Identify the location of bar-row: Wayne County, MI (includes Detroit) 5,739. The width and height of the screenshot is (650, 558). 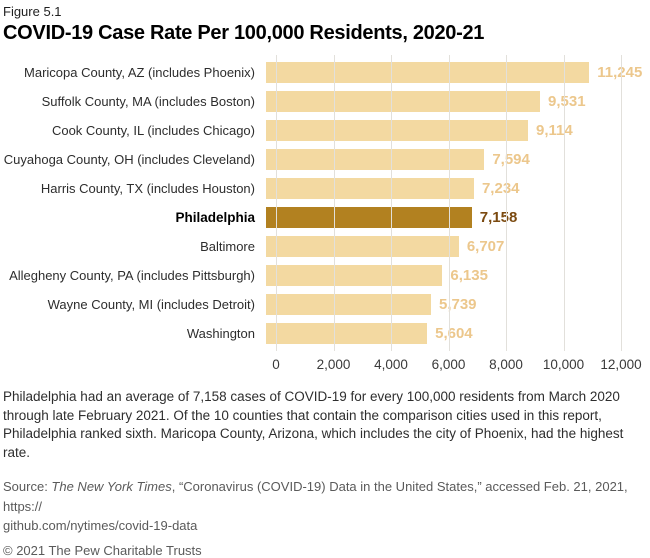
(325, 304).